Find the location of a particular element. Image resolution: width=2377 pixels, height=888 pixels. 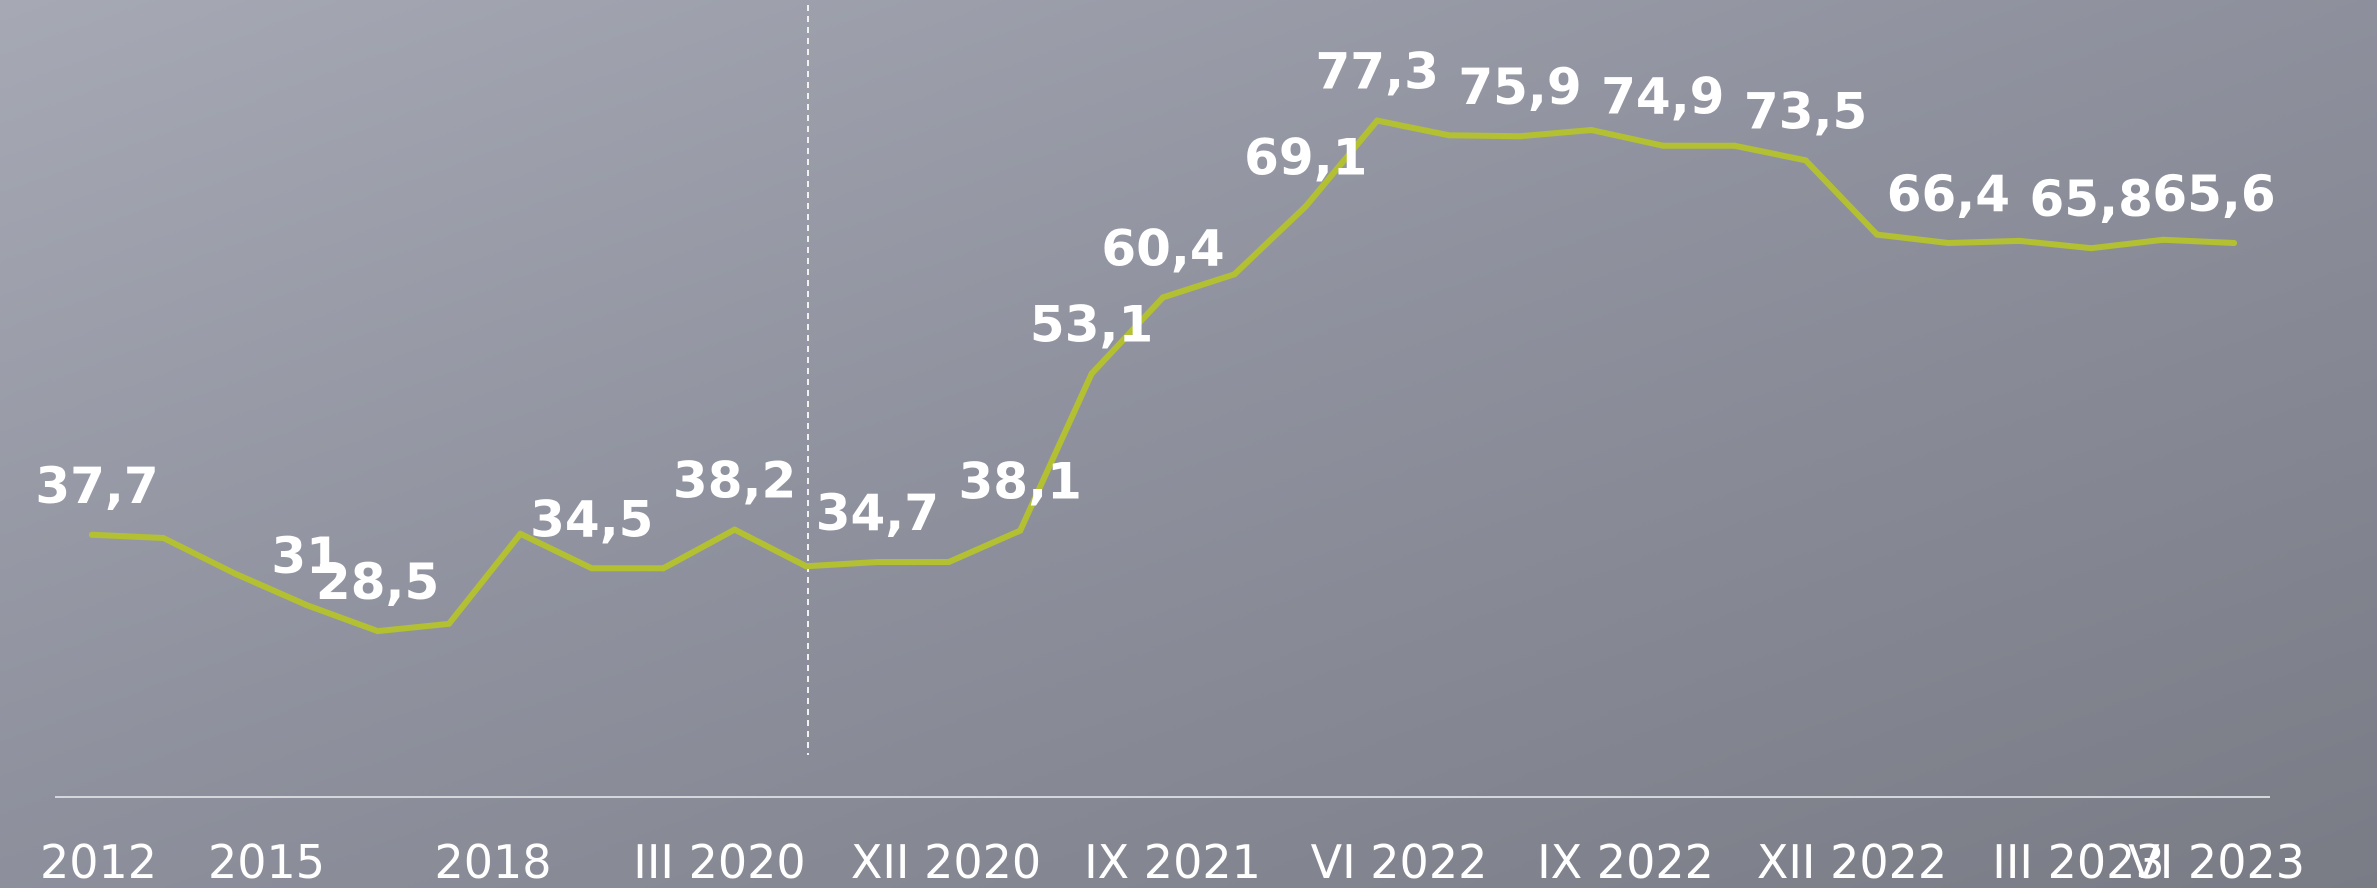

data-label: 31 is located at coordinates (306, 556).